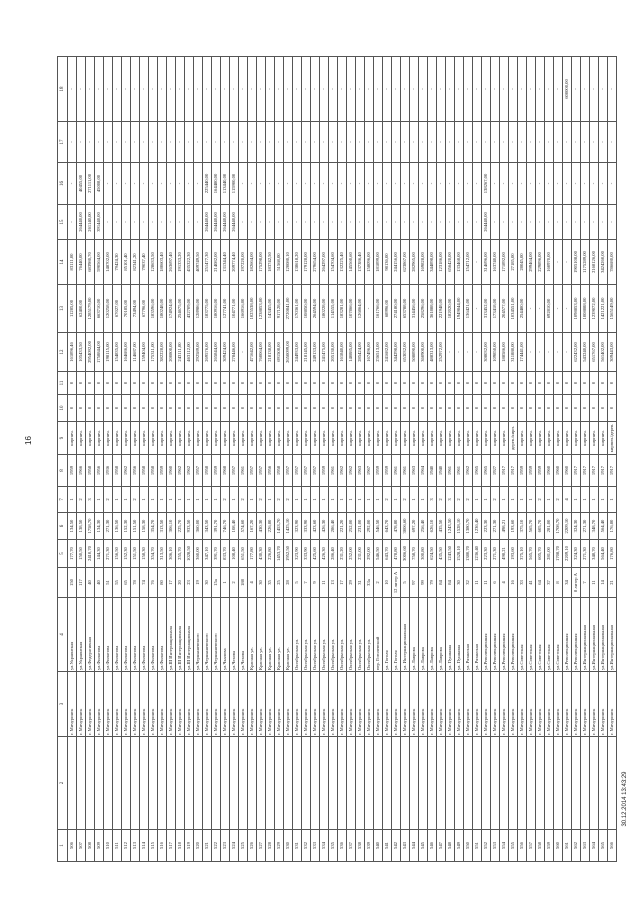  I want to click on table-cell: 175311,00, so click(153, 352).